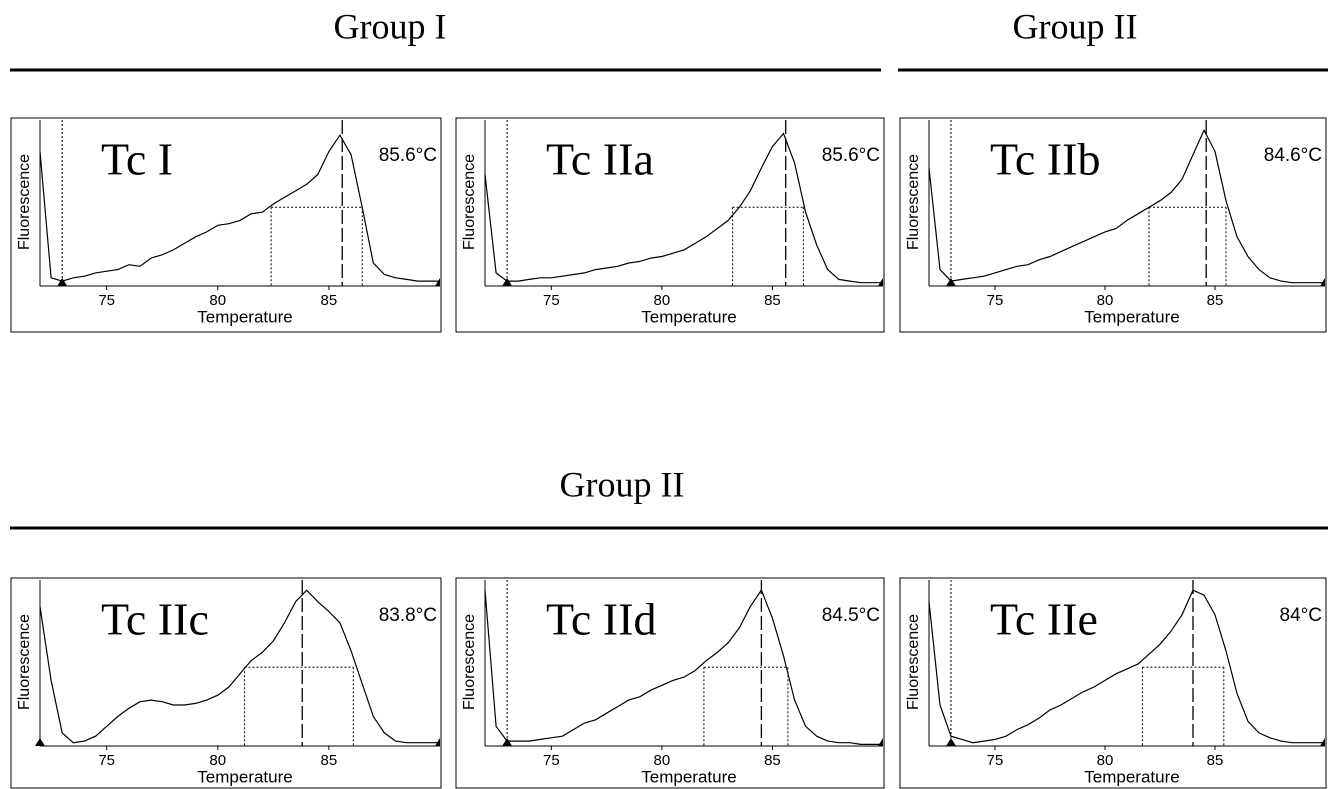 The image size is (1328, 789). Describe the element at coordinates (1044, 619) in the screenshot. I see `panel-title: Tc IIe` at that location.